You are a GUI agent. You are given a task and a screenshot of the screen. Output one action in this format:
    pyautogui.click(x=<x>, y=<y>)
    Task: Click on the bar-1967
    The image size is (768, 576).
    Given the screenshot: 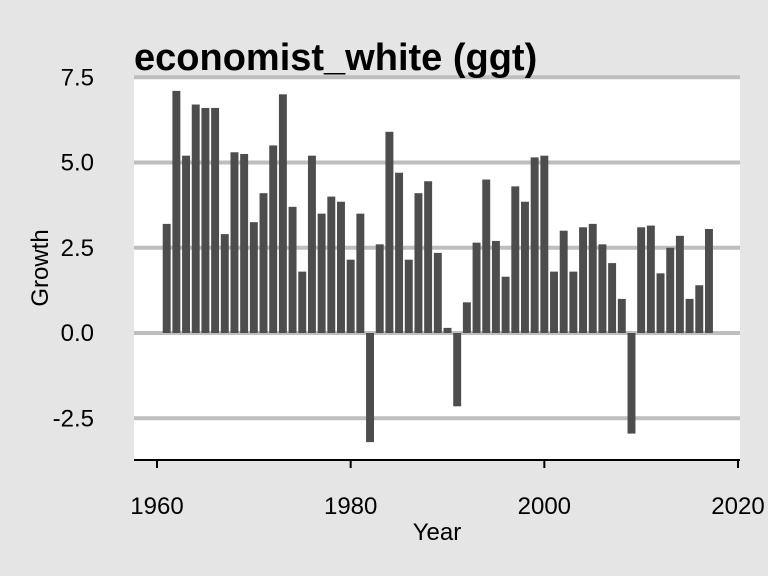 What is the action you would take?
    pyautogui.click(x=224, y=283)
    